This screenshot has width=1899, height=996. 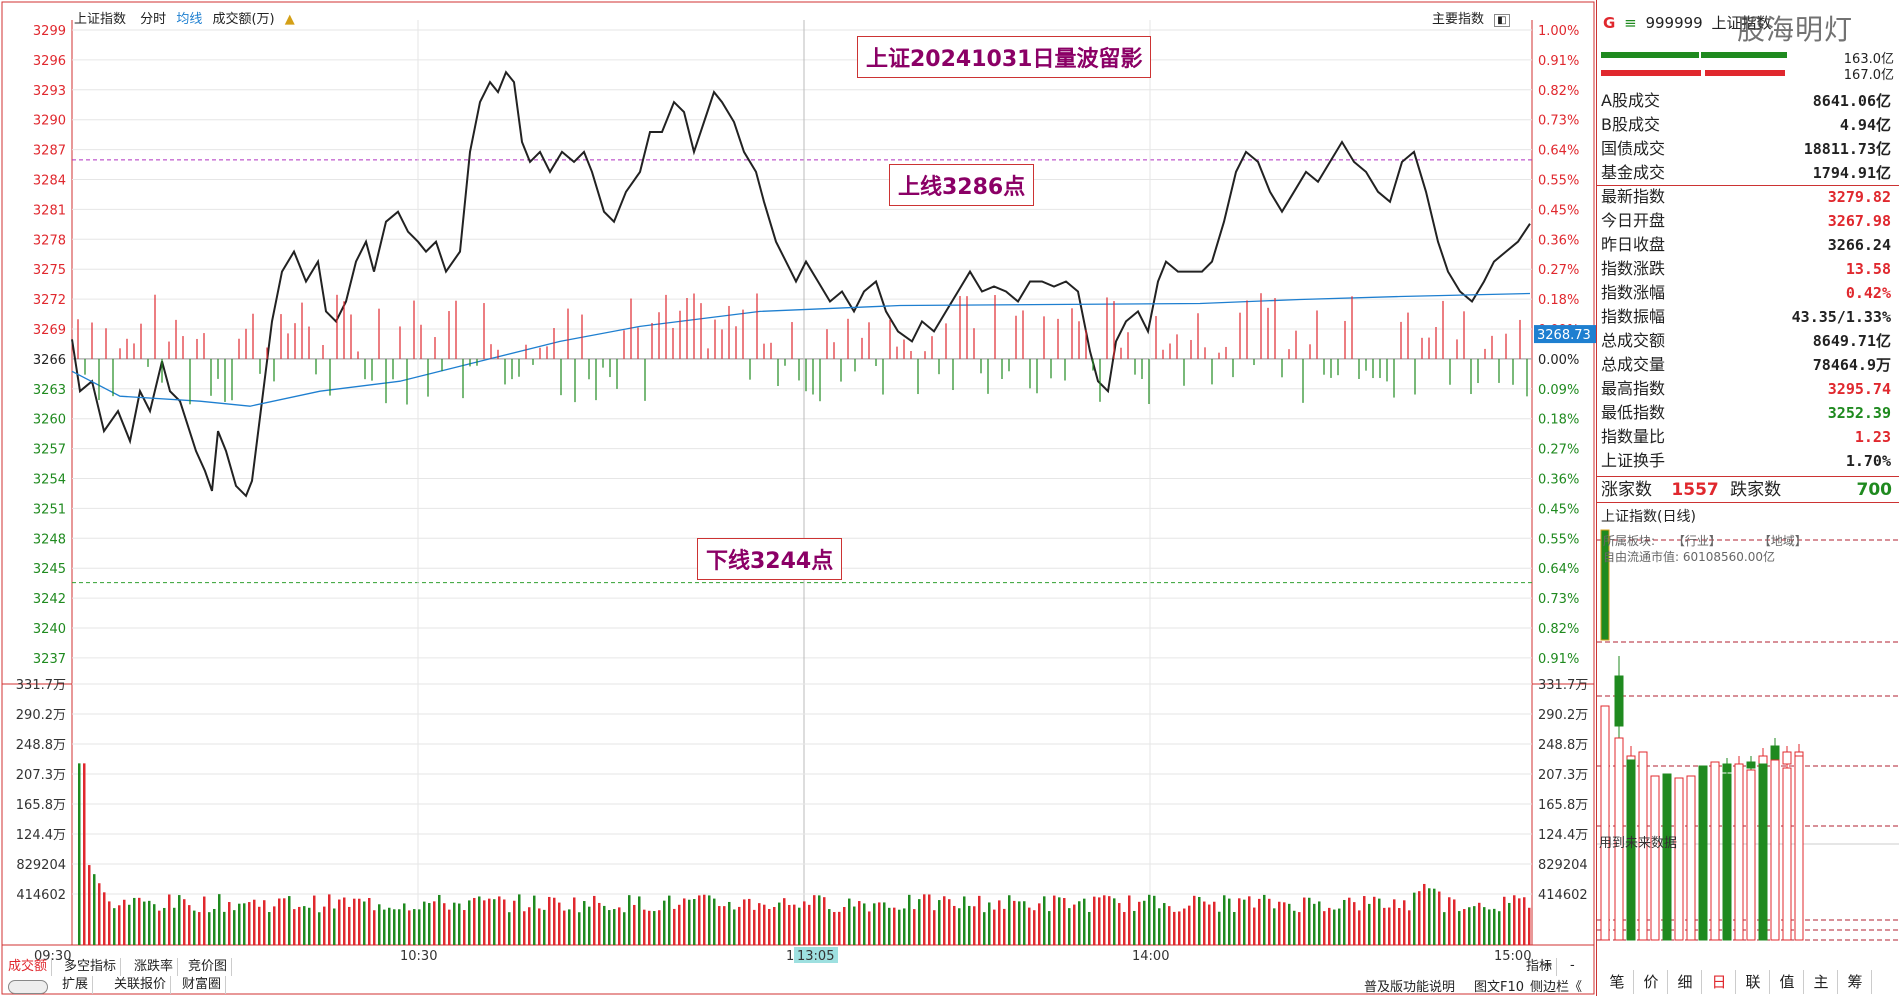 I want to click on daily-kline-chart, so click(x=1748, y=735).